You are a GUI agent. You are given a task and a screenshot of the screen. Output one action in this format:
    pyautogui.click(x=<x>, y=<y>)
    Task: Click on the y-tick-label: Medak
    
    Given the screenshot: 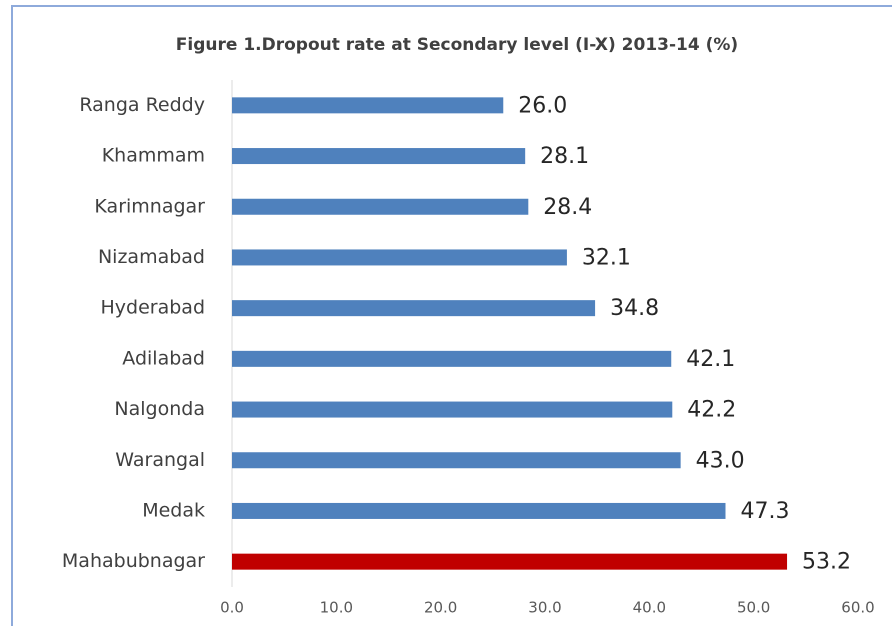 What is the action you would take?
    pyautogui.click(x=173, y=510)
    